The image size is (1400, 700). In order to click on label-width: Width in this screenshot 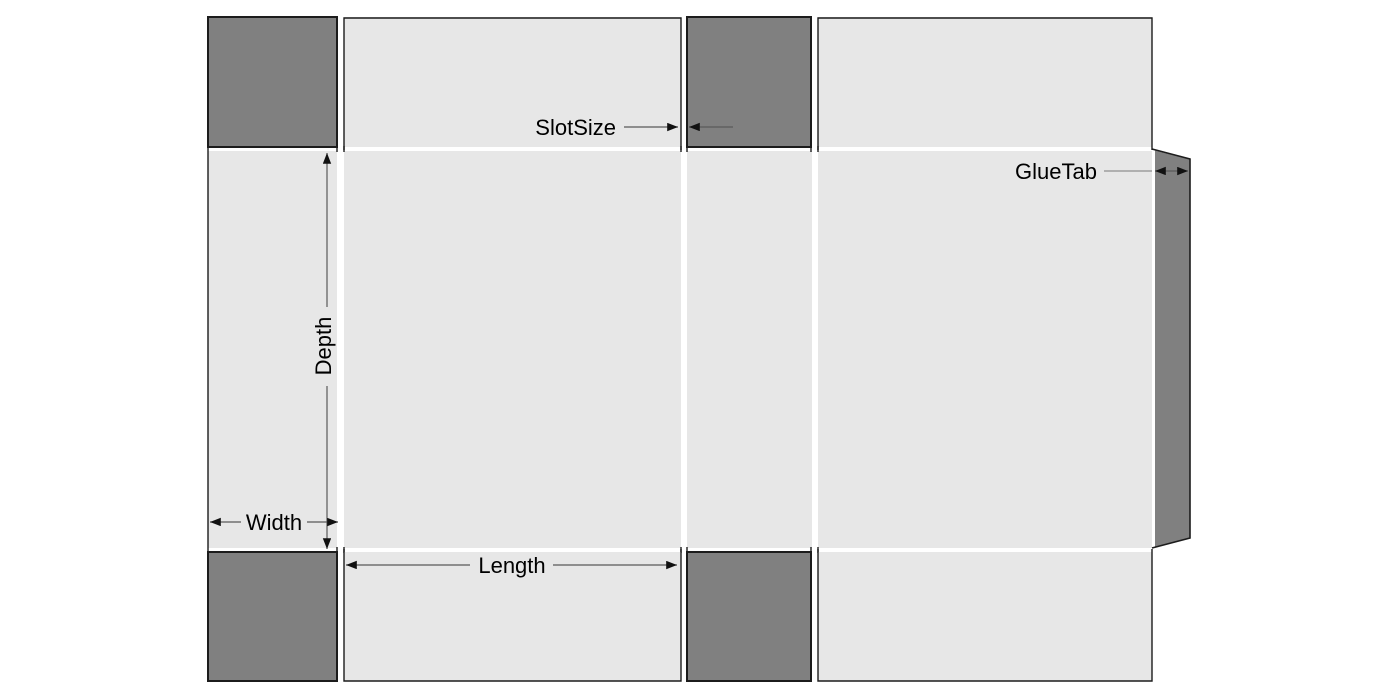, I will do `click(274, 522)`.